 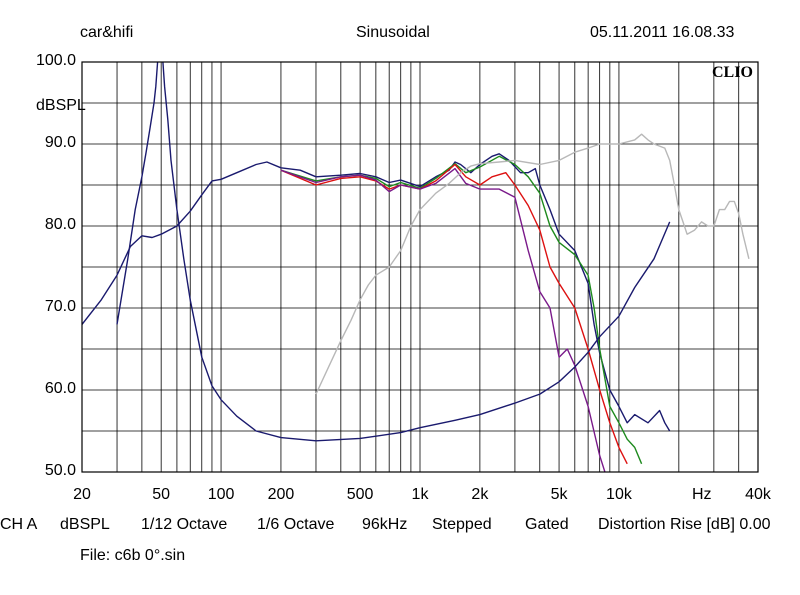 I want to click on x-tick-label: 200, so click(x=281, y=494).